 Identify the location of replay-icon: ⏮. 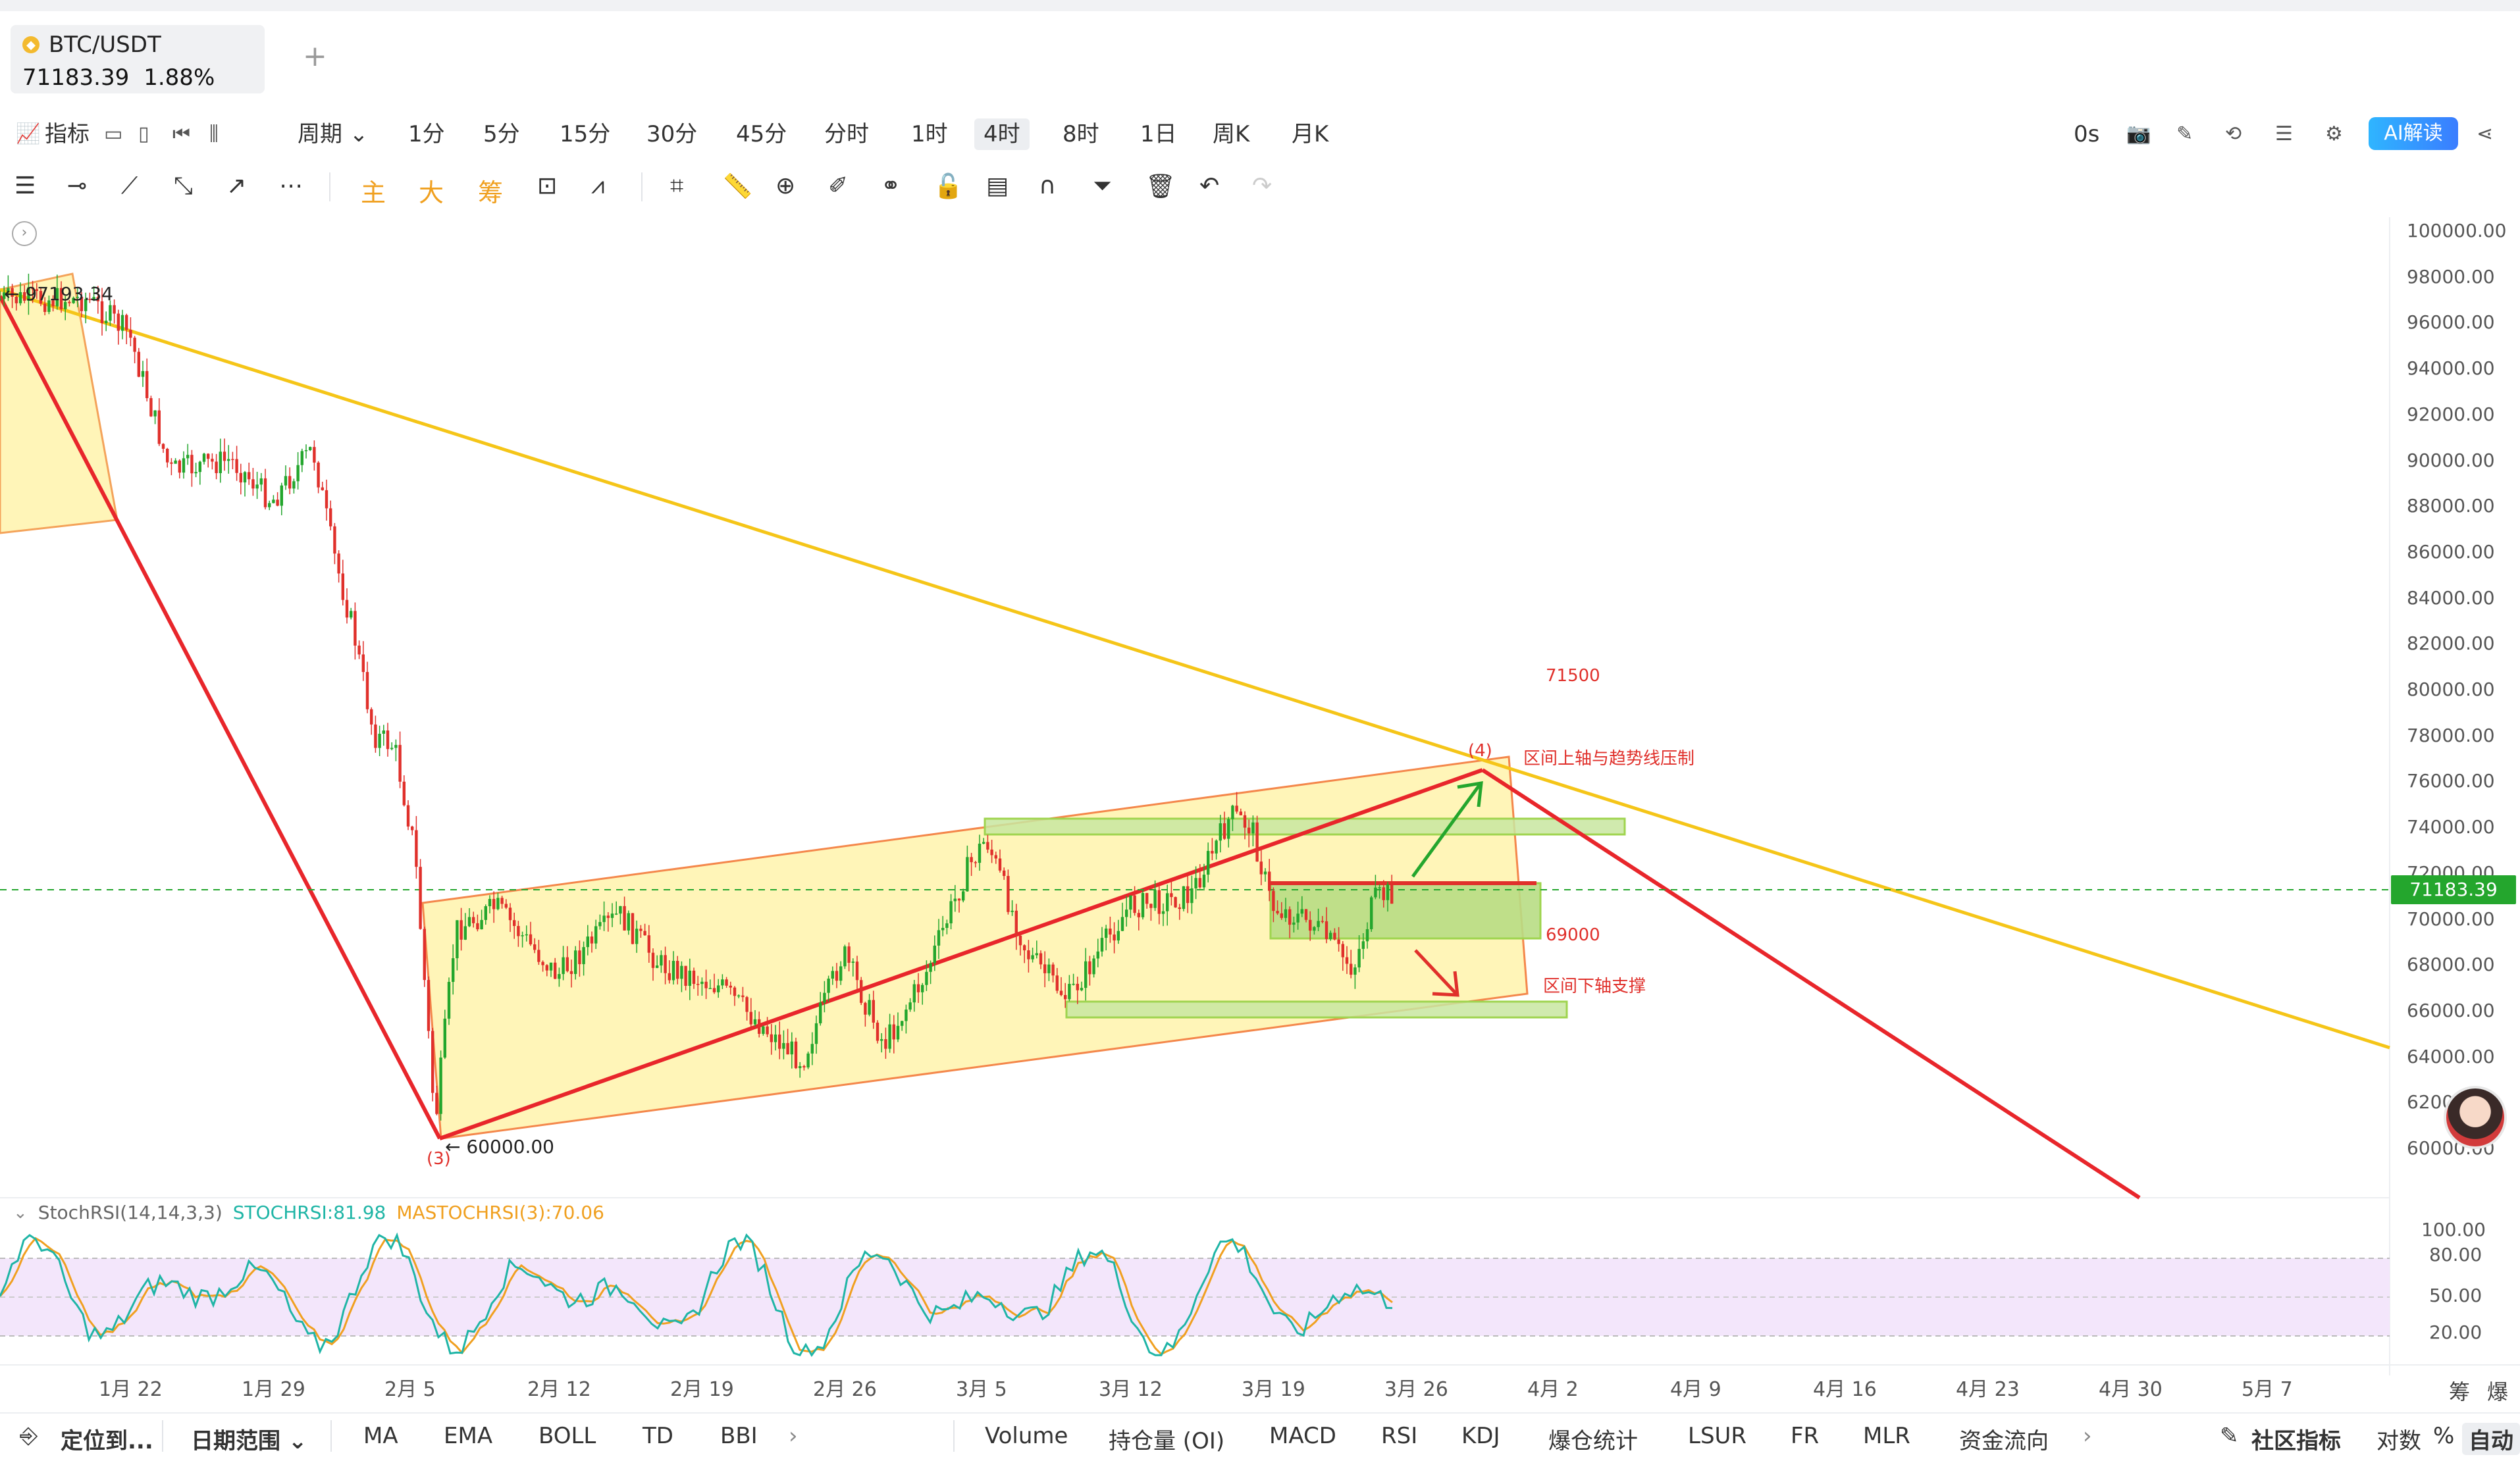
(181, 133).